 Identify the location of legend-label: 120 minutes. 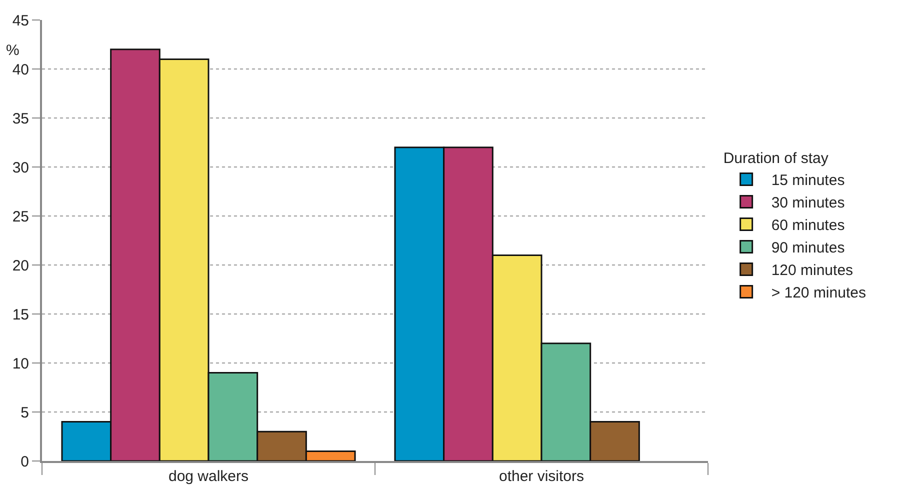
(812, 271).